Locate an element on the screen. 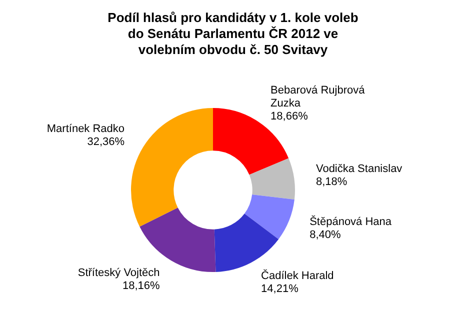 Image resolution: width=466 pixels, height=321 pixels. data-label: 32,36% is located at coordinates (106, 142).